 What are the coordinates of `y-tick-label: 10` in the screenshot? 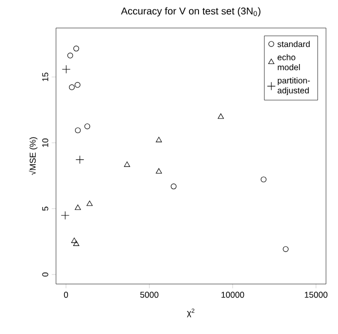 It's located at (45, 142).